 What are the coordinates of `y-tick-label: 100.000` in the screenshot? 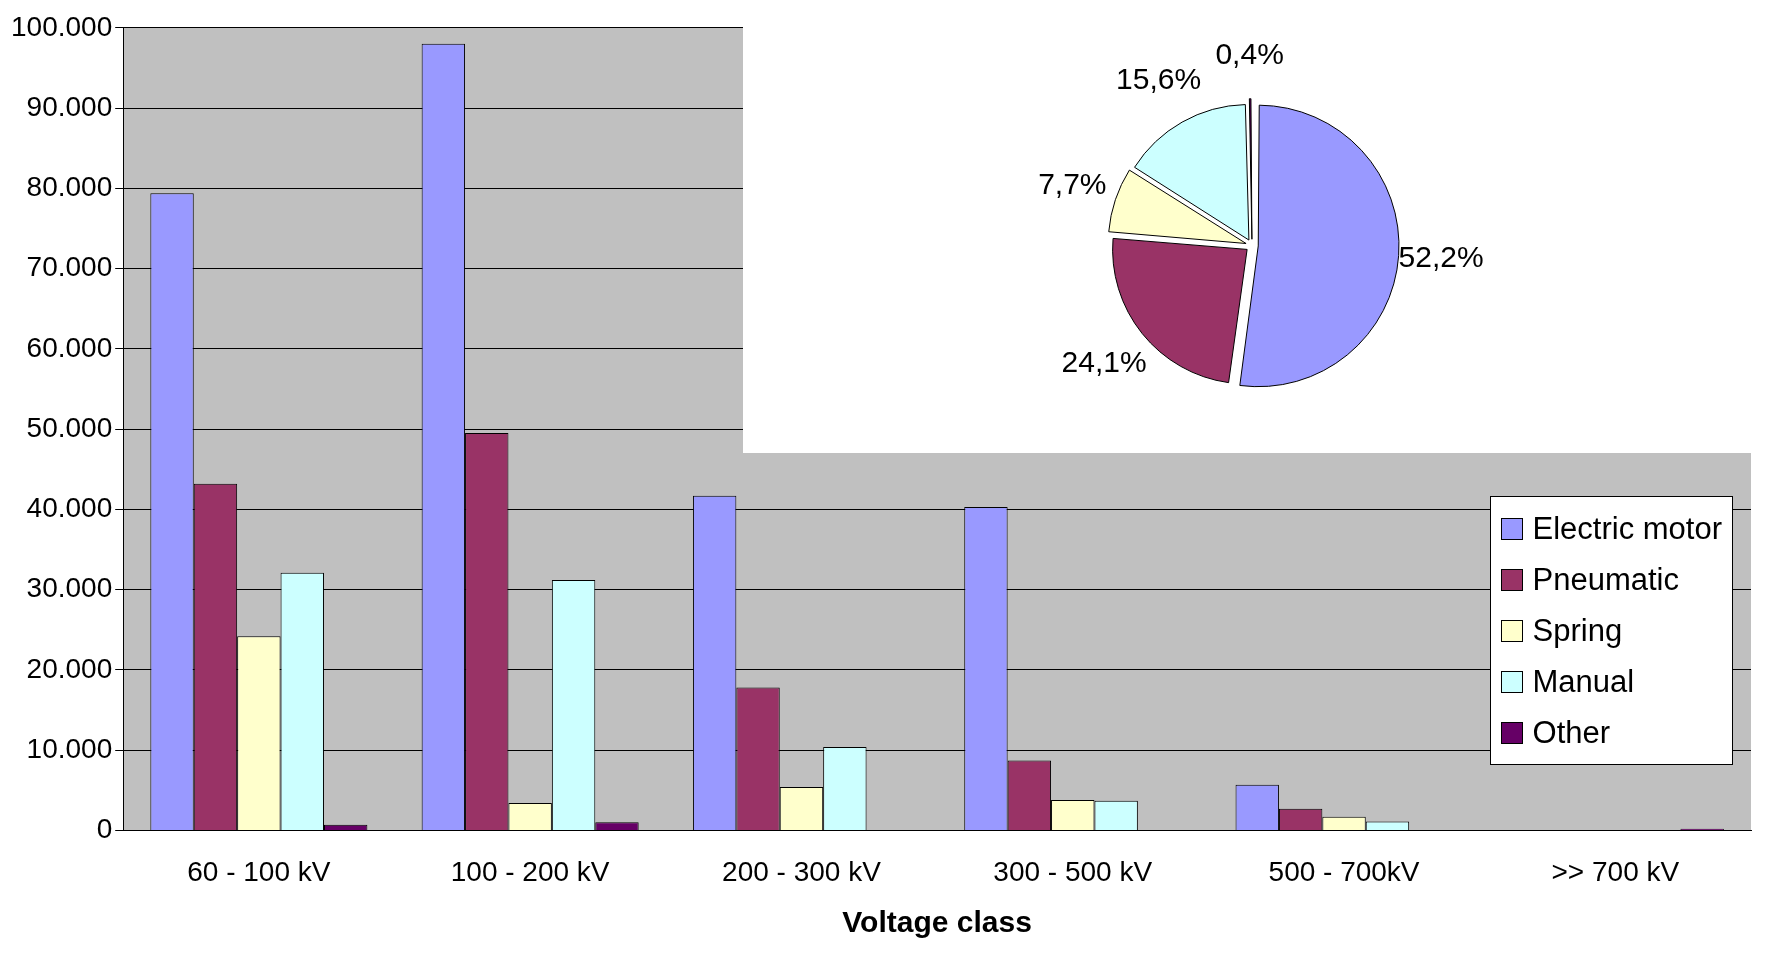 It's located at (61, 26).